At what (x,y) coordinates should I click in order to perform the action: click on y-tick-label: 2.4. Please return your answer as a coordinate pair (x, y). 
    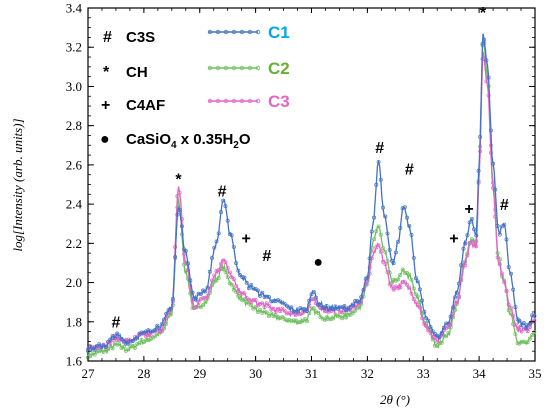
    Looking at the image, I should click on (74, 204).